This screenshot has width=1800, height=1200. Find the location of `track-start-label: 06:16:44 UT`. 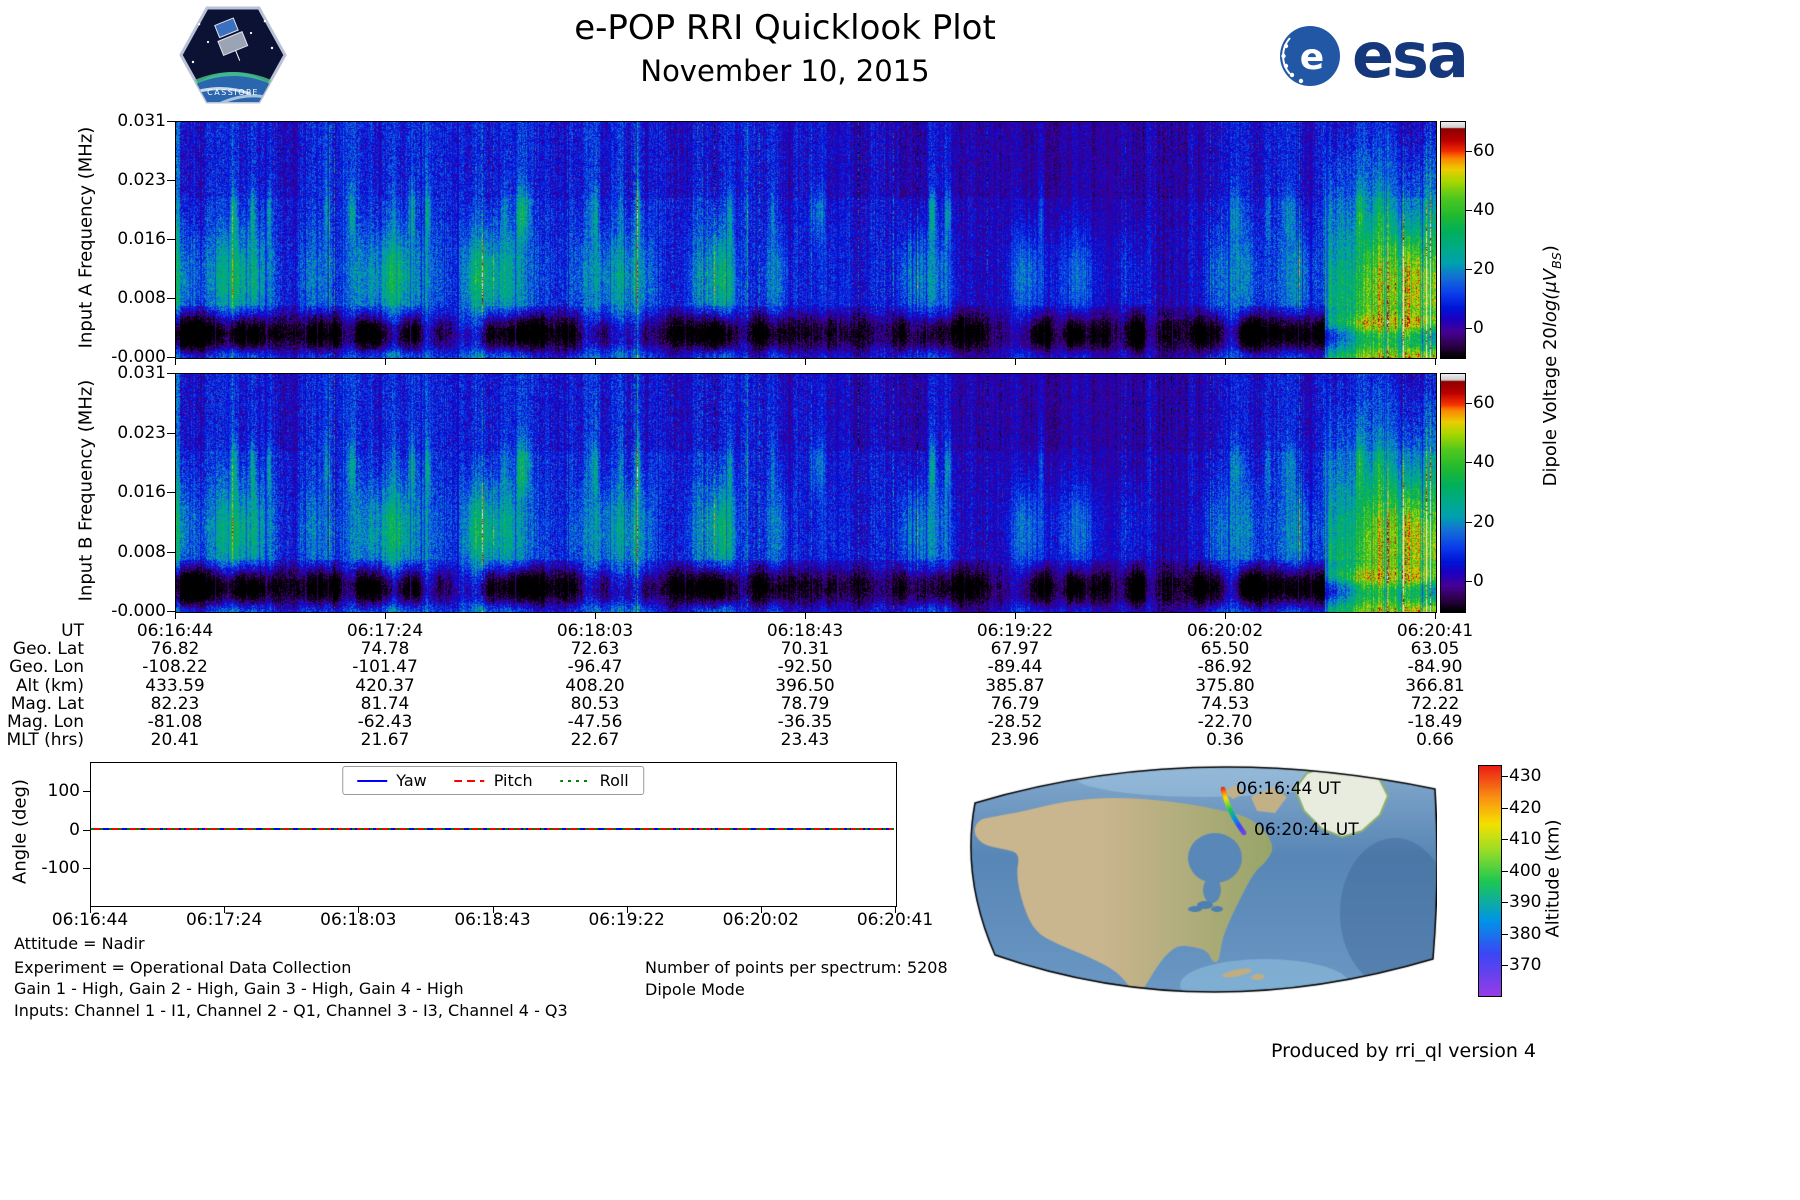

track-start-label: 06:16:44 UT is located at coordinates (1288, 789).